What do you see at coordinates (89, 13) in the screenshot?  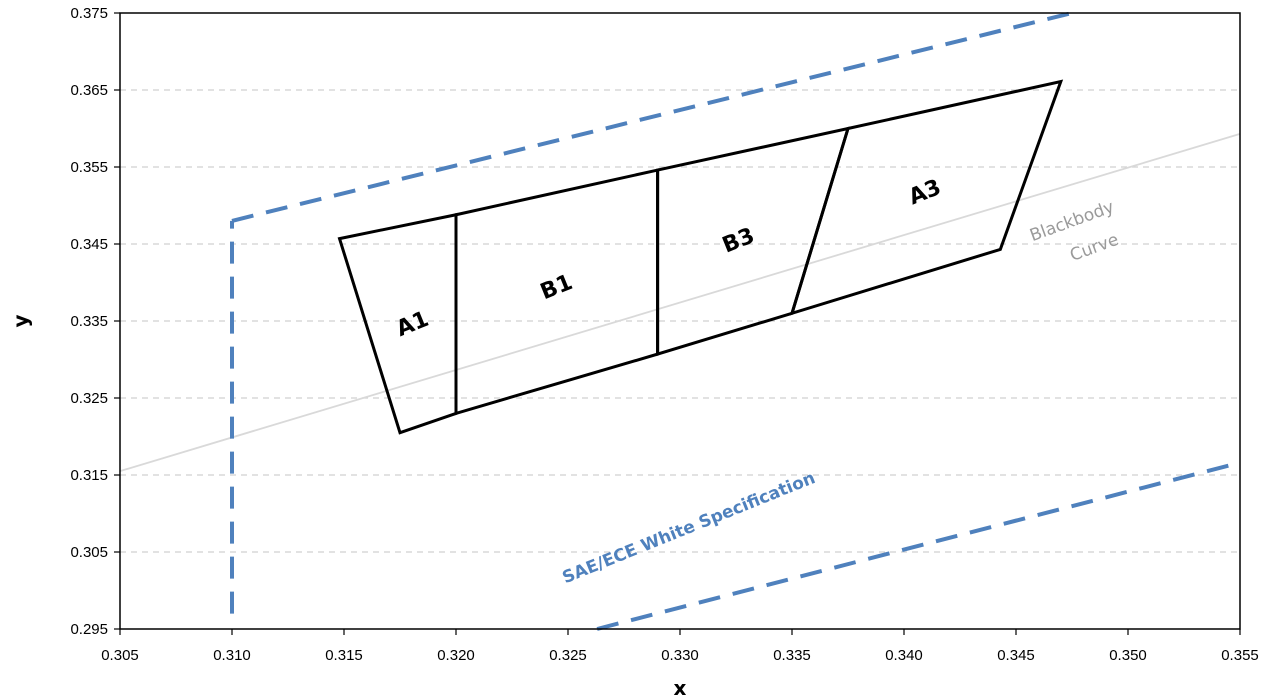 I see `y-tick-label-8: 0.375` at bounding box center [89, 13].